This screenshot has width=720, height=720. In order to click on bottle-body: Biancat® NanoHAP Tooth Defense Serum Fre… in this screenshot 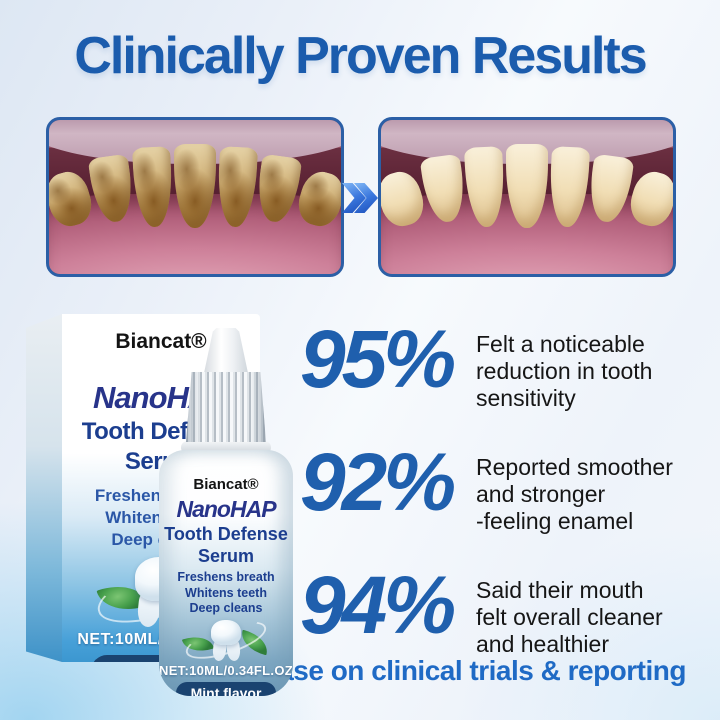, I will do `click(226, 573)`.